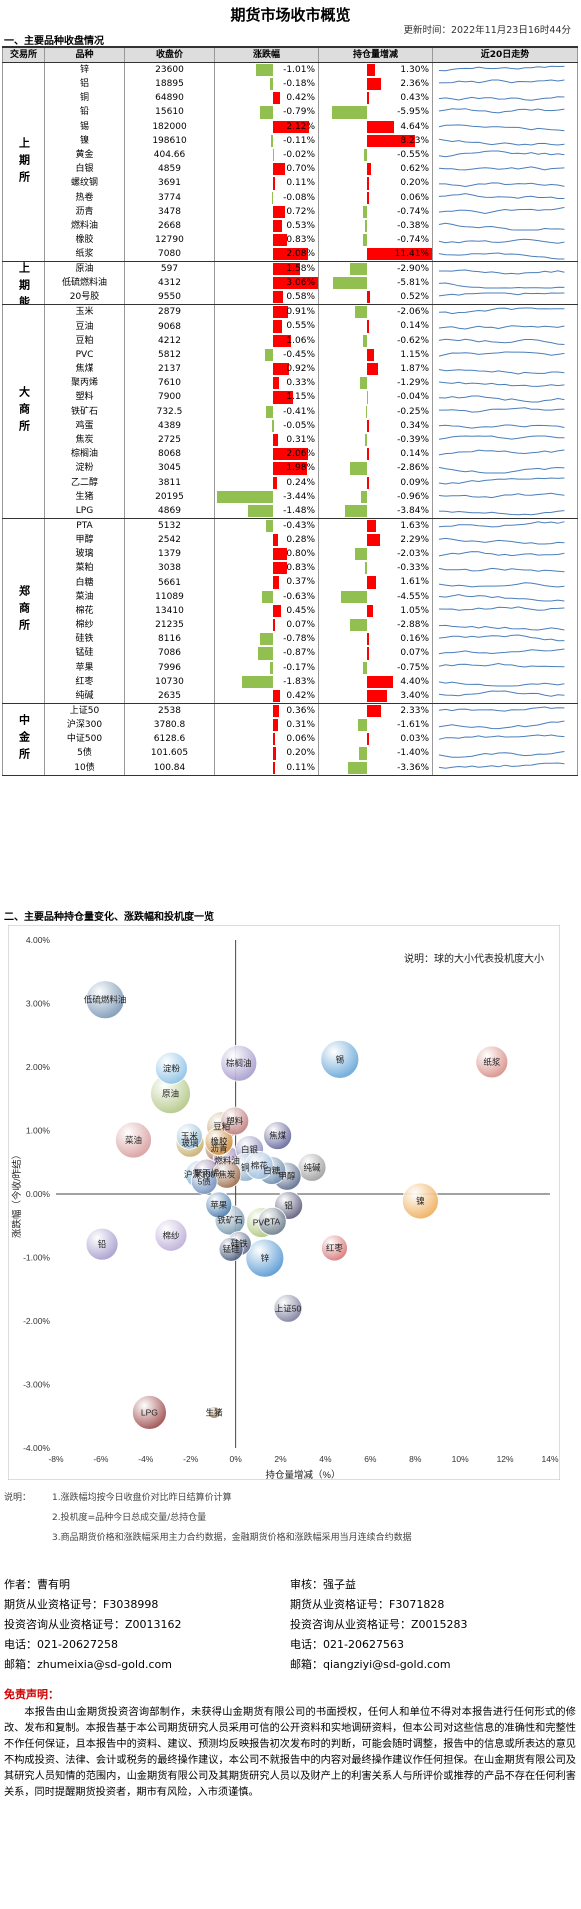 The image size is (581, 1909). What do you see at coordinates (191, 1143) in the screenshot?
I see `bubble-label: 玻璃` at bounding box center [191, 1143].